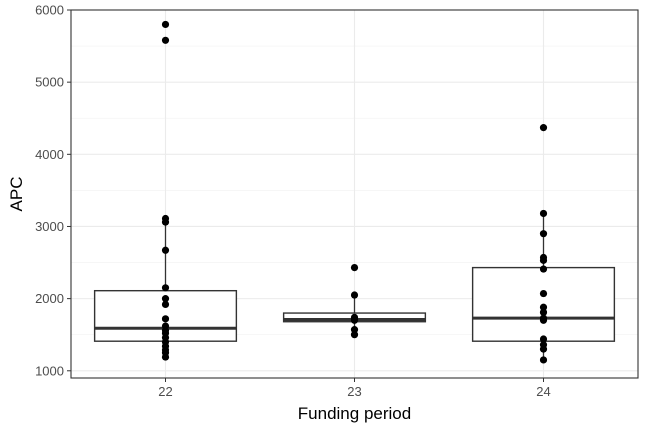  I want to click on y-axis-title: APC, so click(16, 194).